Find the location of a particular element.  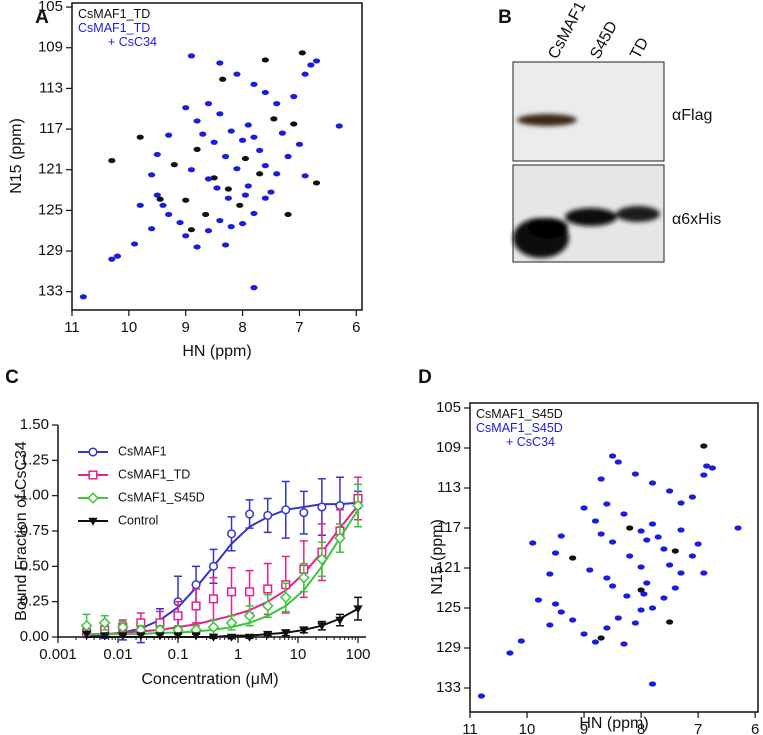

x-axis-title: Concentration (μM) is located at coordinates (209, 679).